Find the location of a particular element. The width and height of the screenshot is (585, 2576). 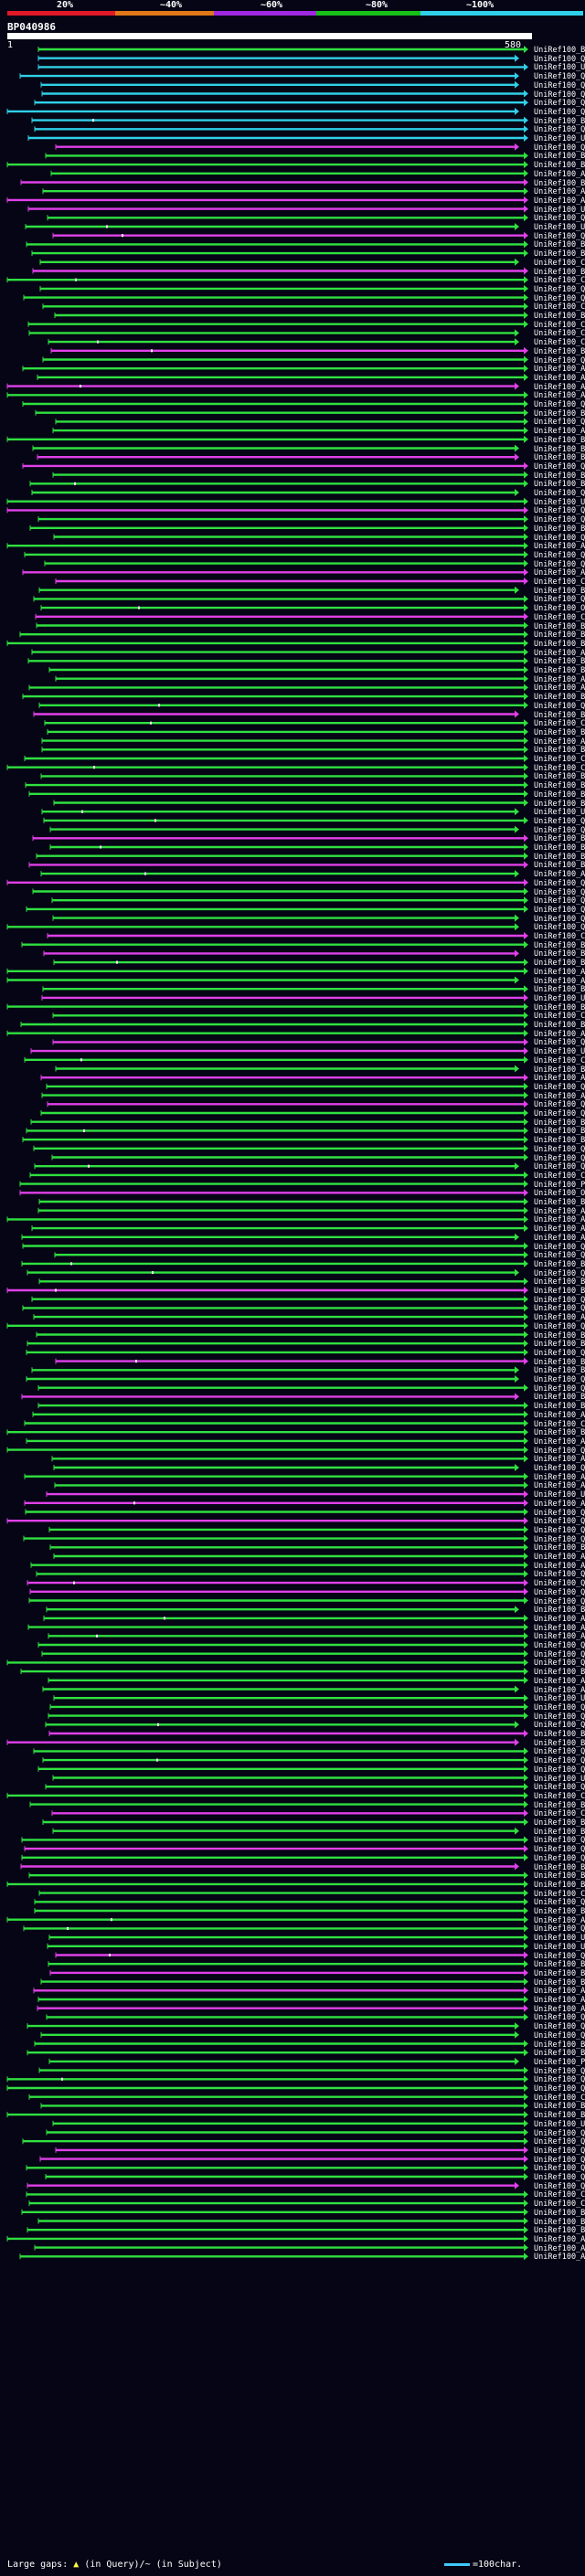

hit-label: UniRef100_B6TQ26 is located at coordinates (560, 2116).